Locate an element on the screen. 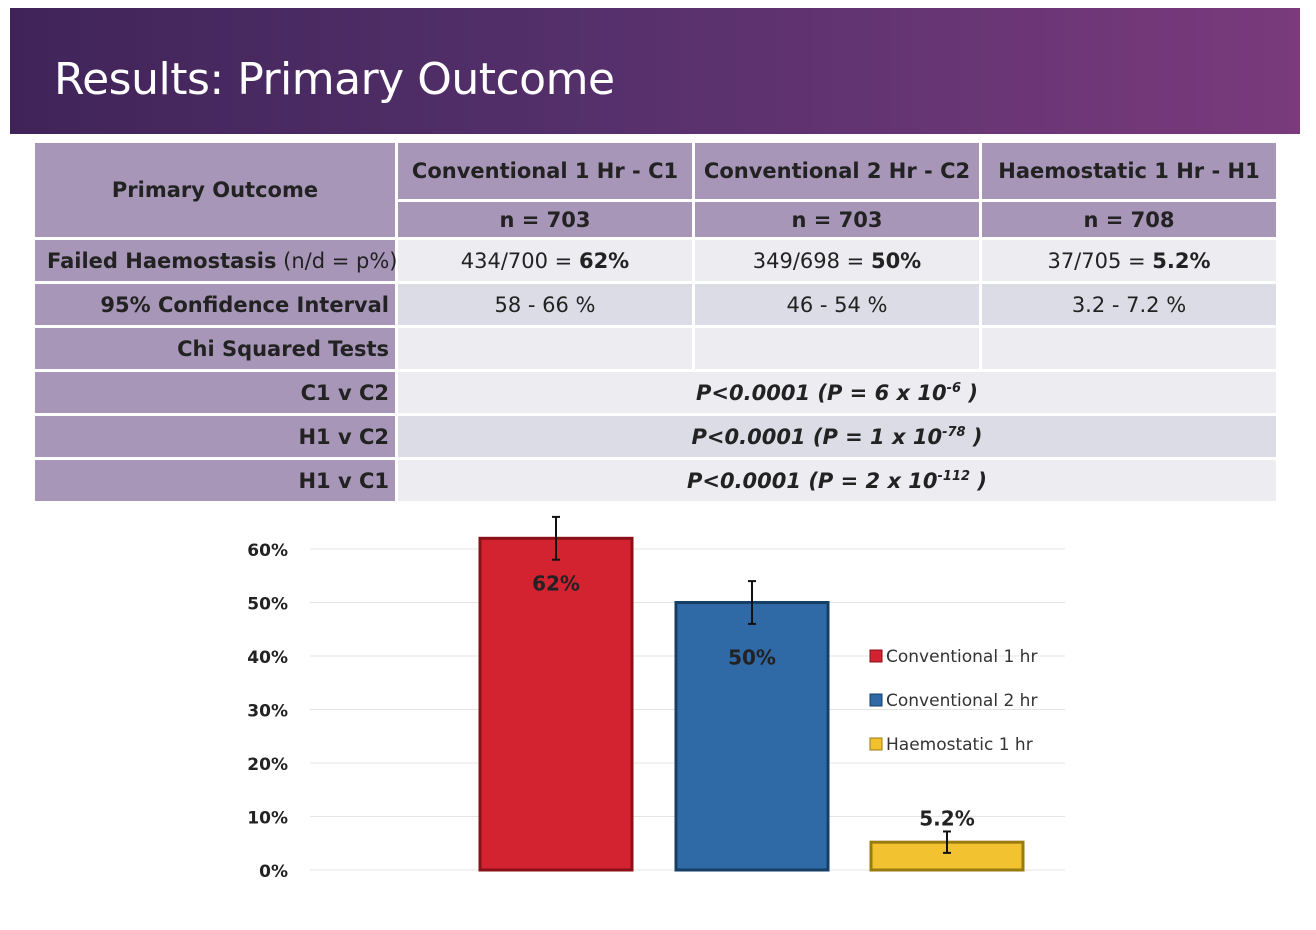 The width and height of the screenshot is (1316, 930). chi-empty-c2 is located at coordinates (837, 350).